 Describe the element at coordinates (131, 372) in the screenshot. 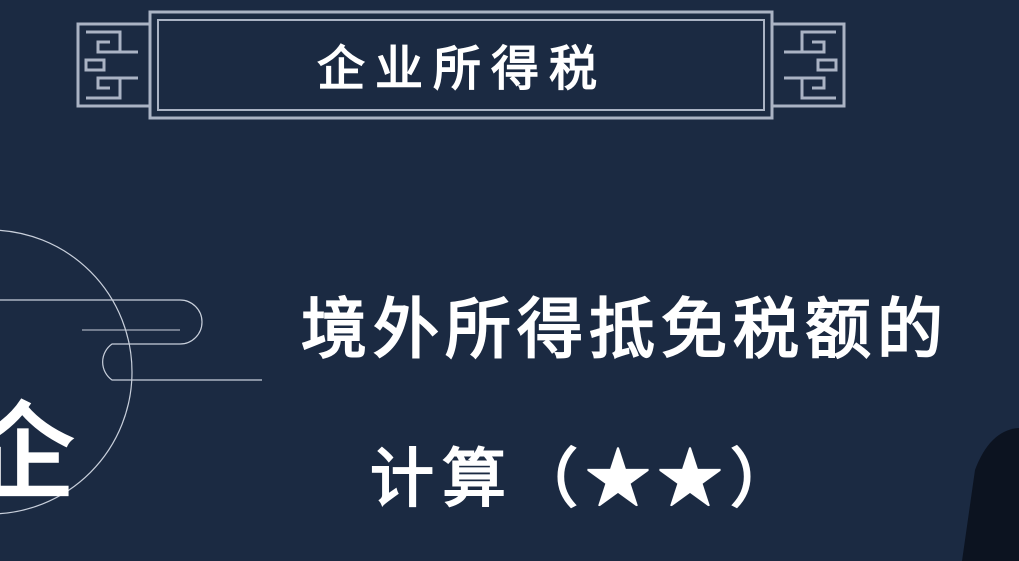

I see `circle-ornament` at that location.